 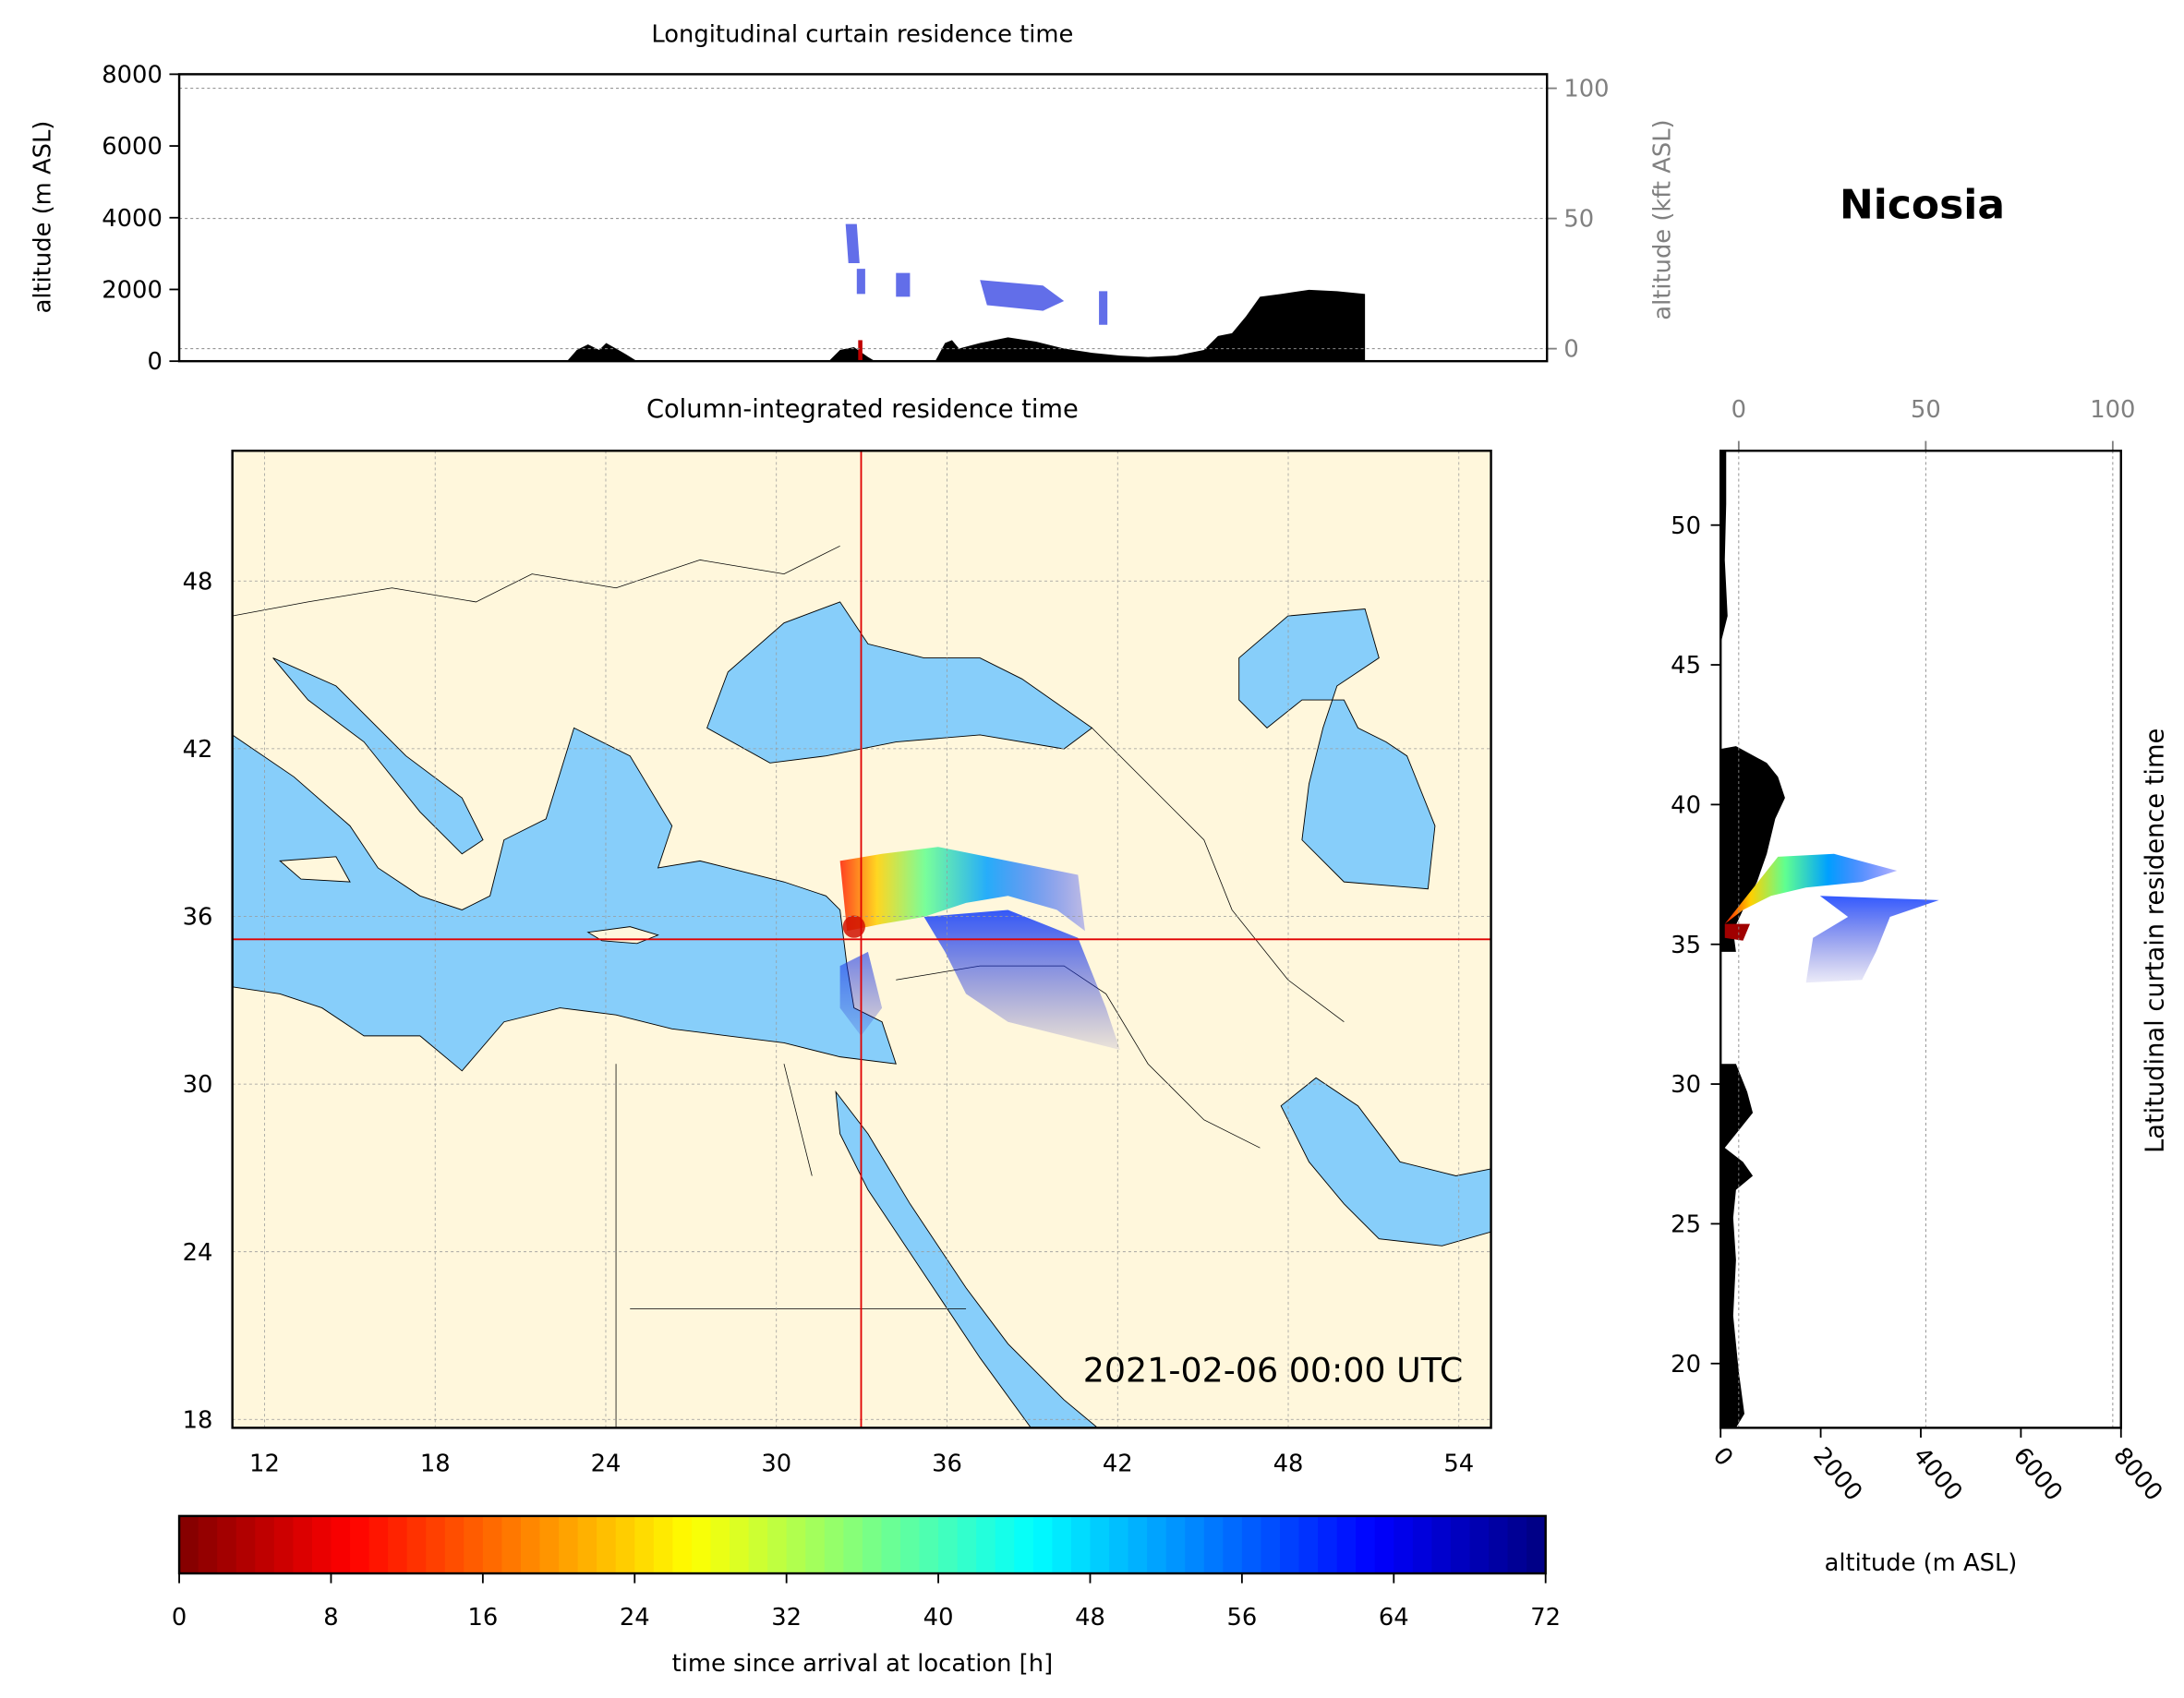 I want to click on x-tick-label: 54, so click(x=1458, y=1463).